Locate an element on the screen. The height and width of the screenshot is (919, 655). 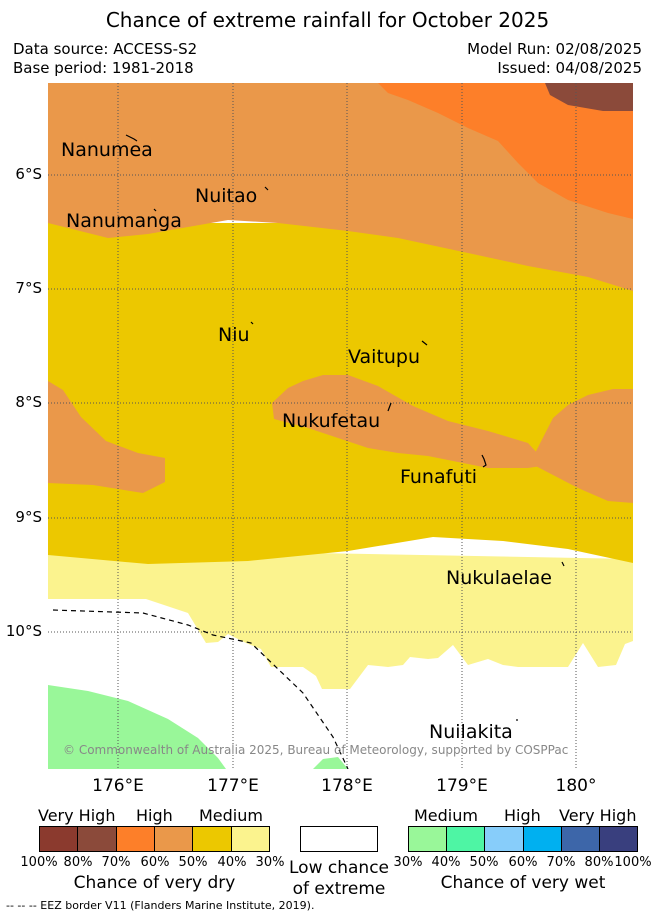
place-label-nuitao: Nuitao is located at coordinates (226, 196).